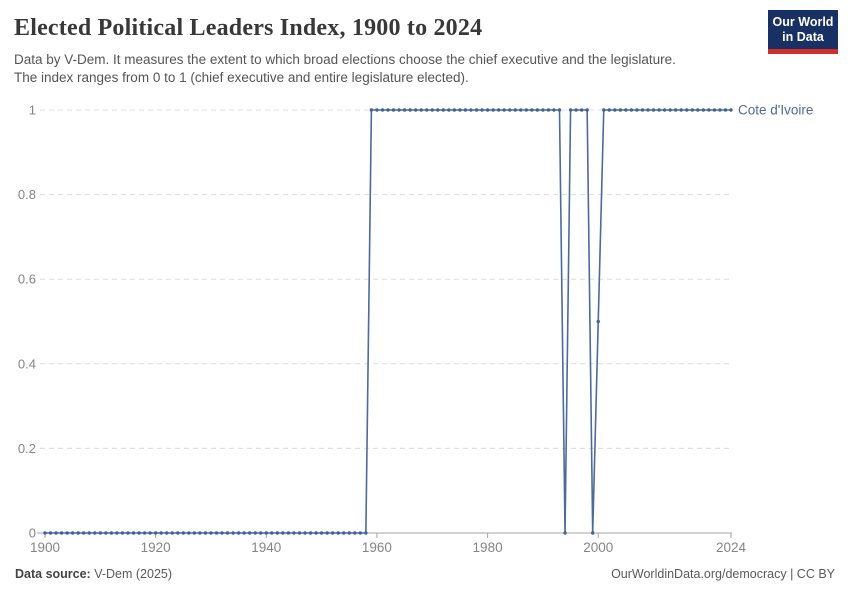  What do you see at coordinates (27, 363) in the screenshot?
I see `y-tick-label: 0.4` at bounding box center [27, 363].